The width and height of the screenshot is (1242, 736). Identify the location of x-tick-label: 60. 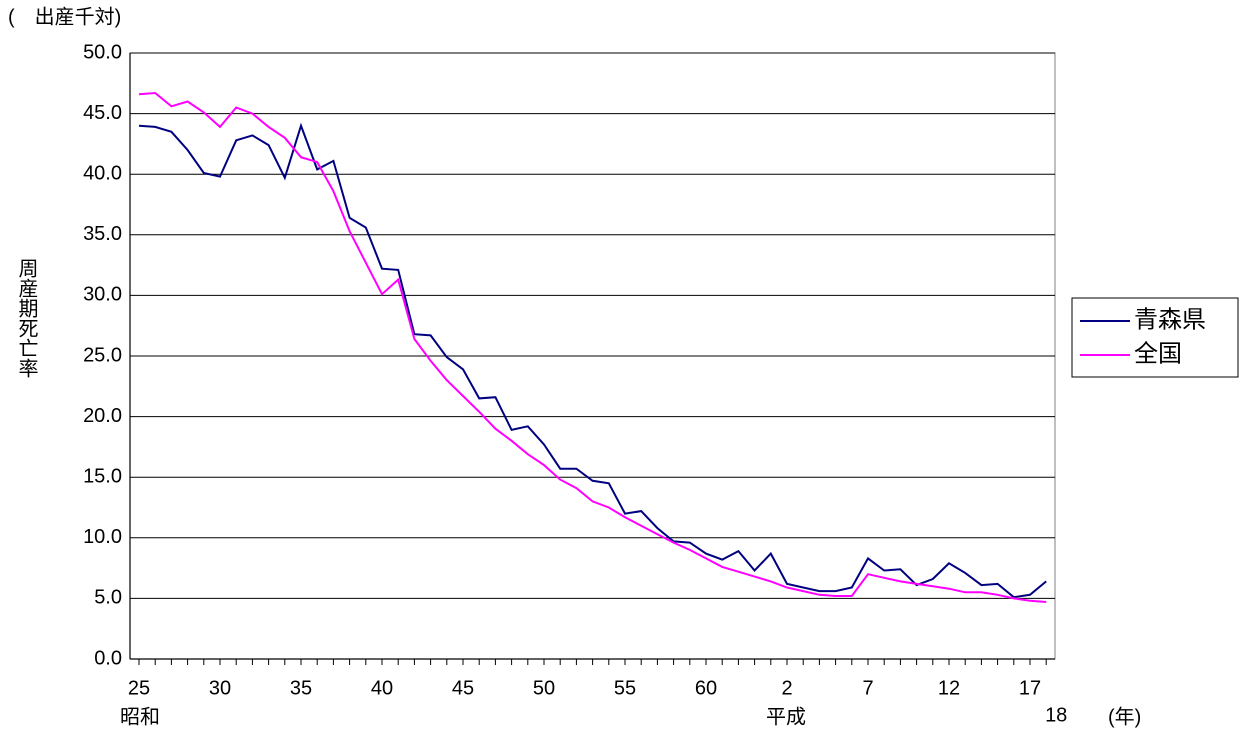
(706, 688).